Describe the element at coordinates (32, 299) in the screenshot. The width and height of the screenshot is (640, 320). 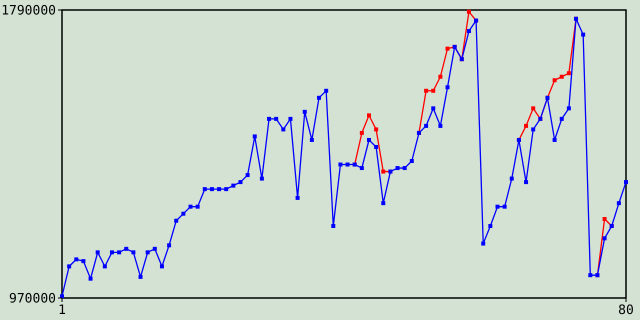
I see `y-tick-label: 970000` at that location.